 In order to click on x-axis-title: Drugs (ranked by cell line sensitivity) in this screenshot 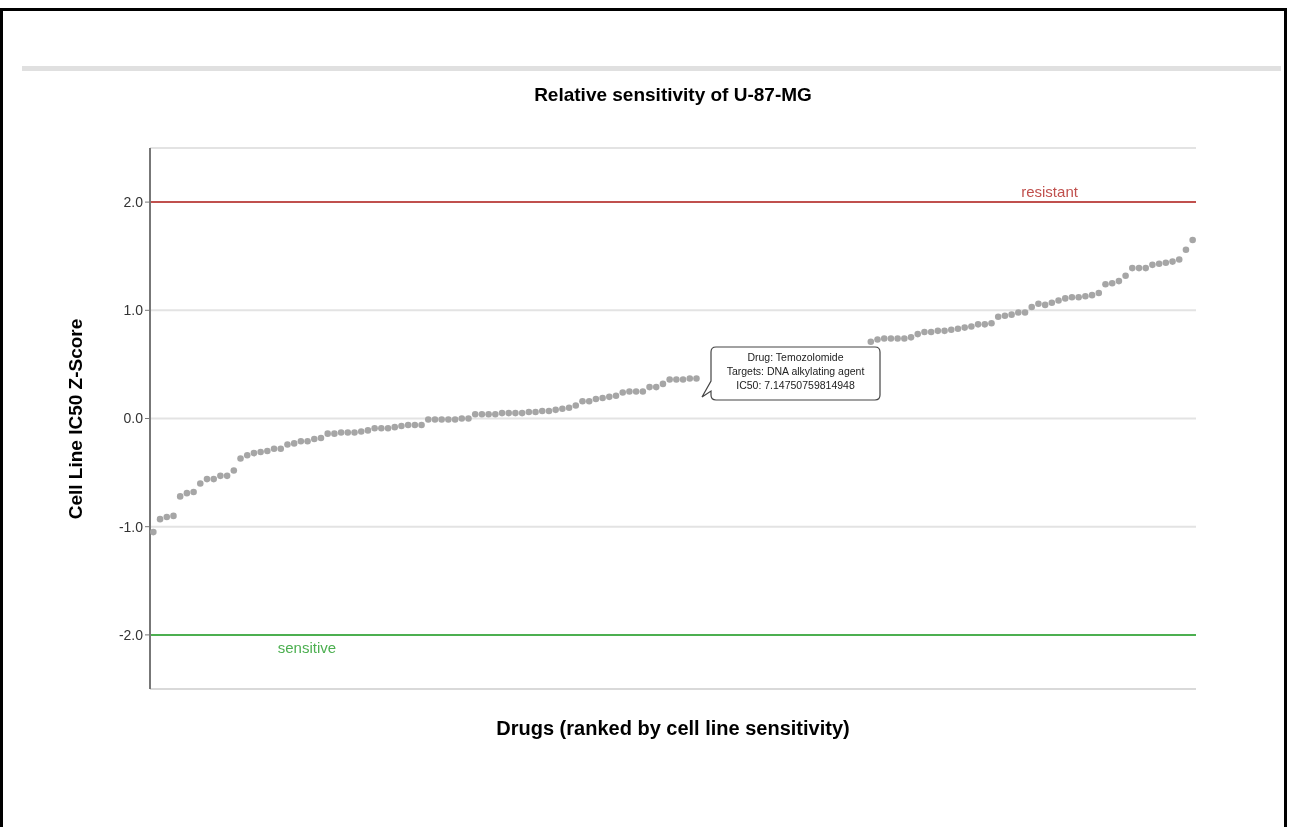, I will do `click(673, 728)`.